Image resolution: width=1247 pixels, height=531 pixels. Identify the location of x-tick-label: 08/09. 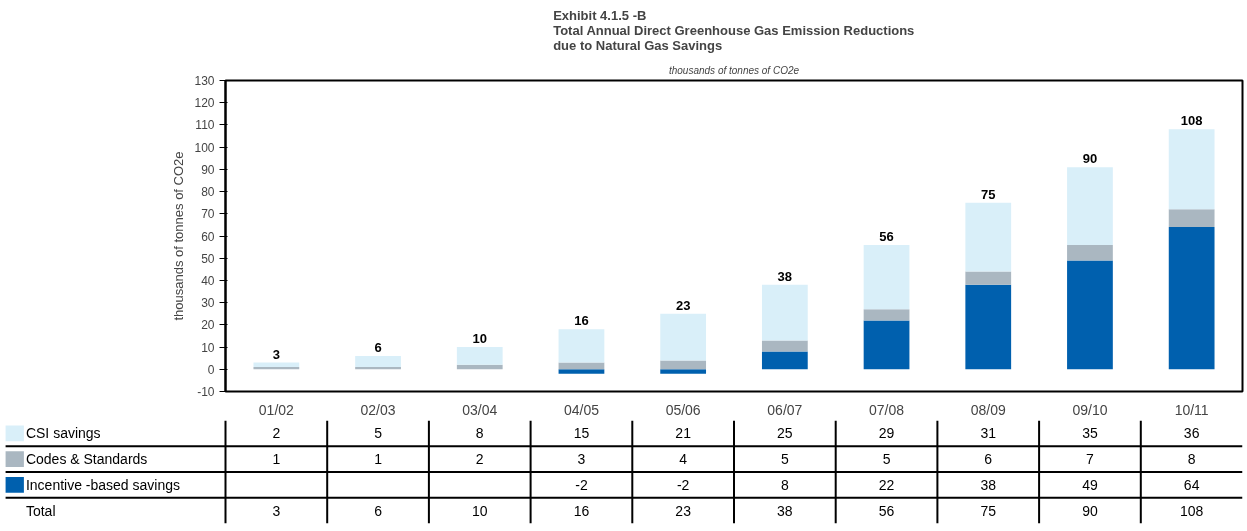
(988, 409).